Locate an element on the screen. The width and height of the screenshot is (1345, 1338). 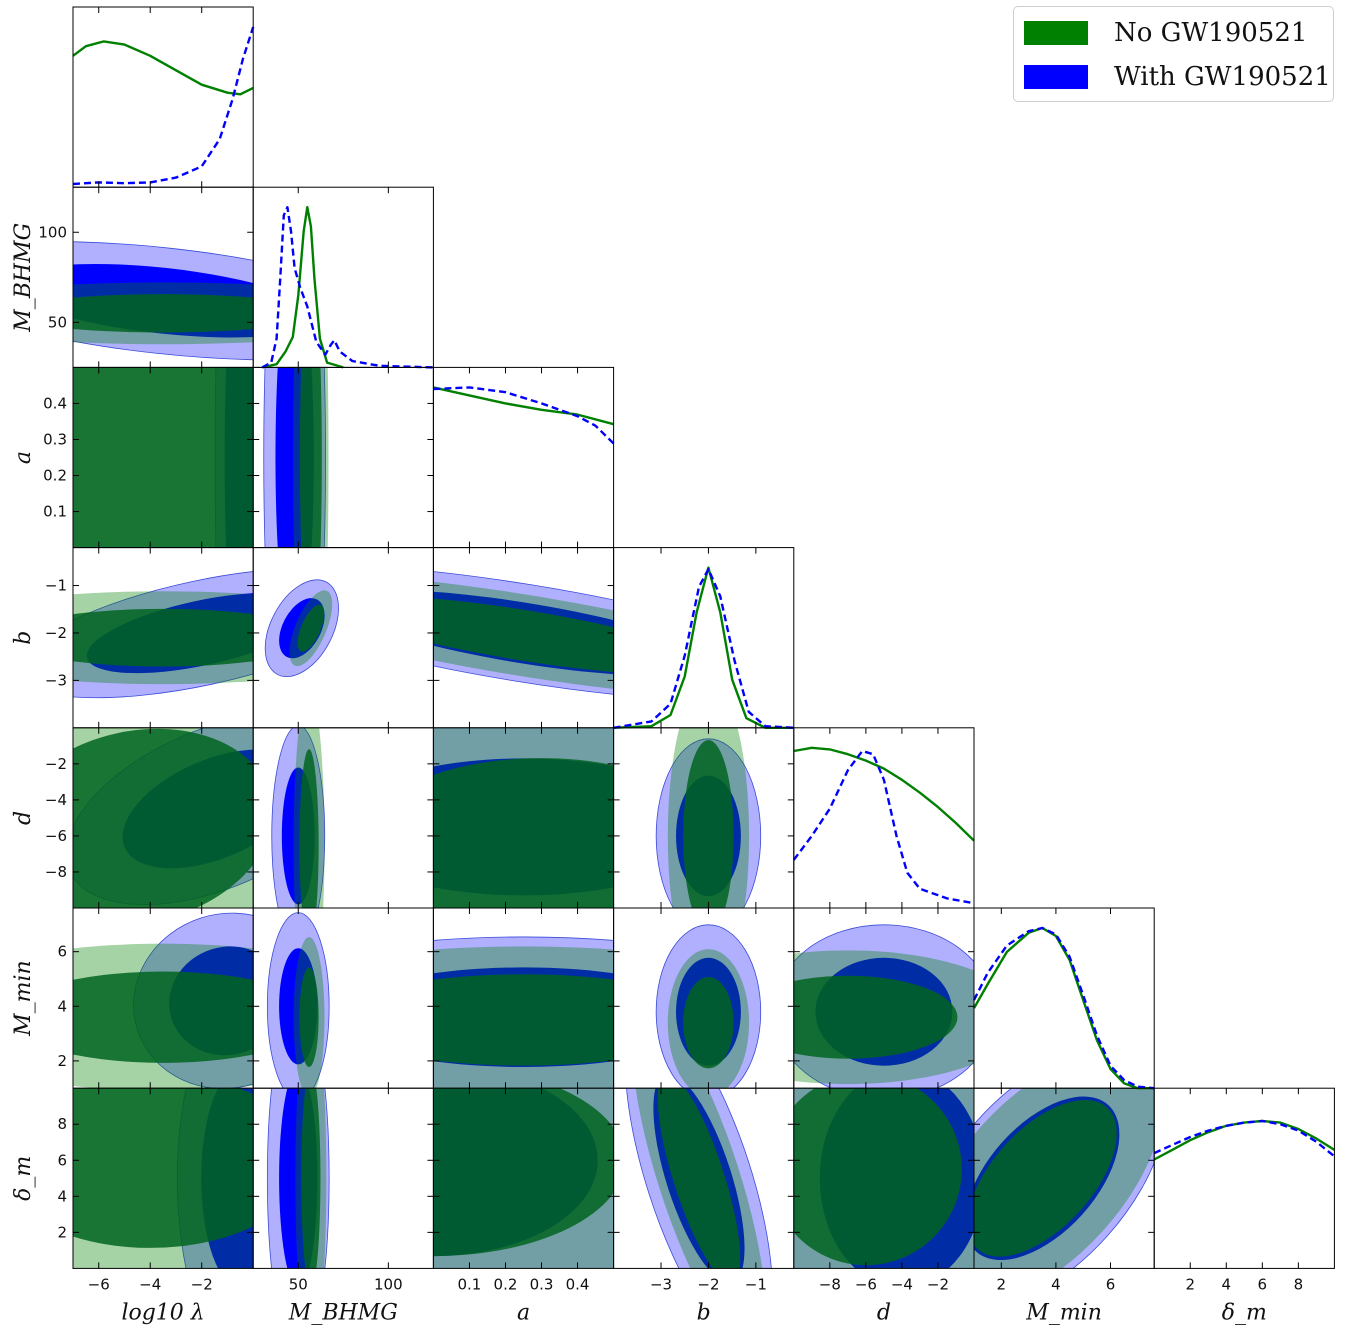
x-axis-label-a: a is located at coordinates (523, 1312).